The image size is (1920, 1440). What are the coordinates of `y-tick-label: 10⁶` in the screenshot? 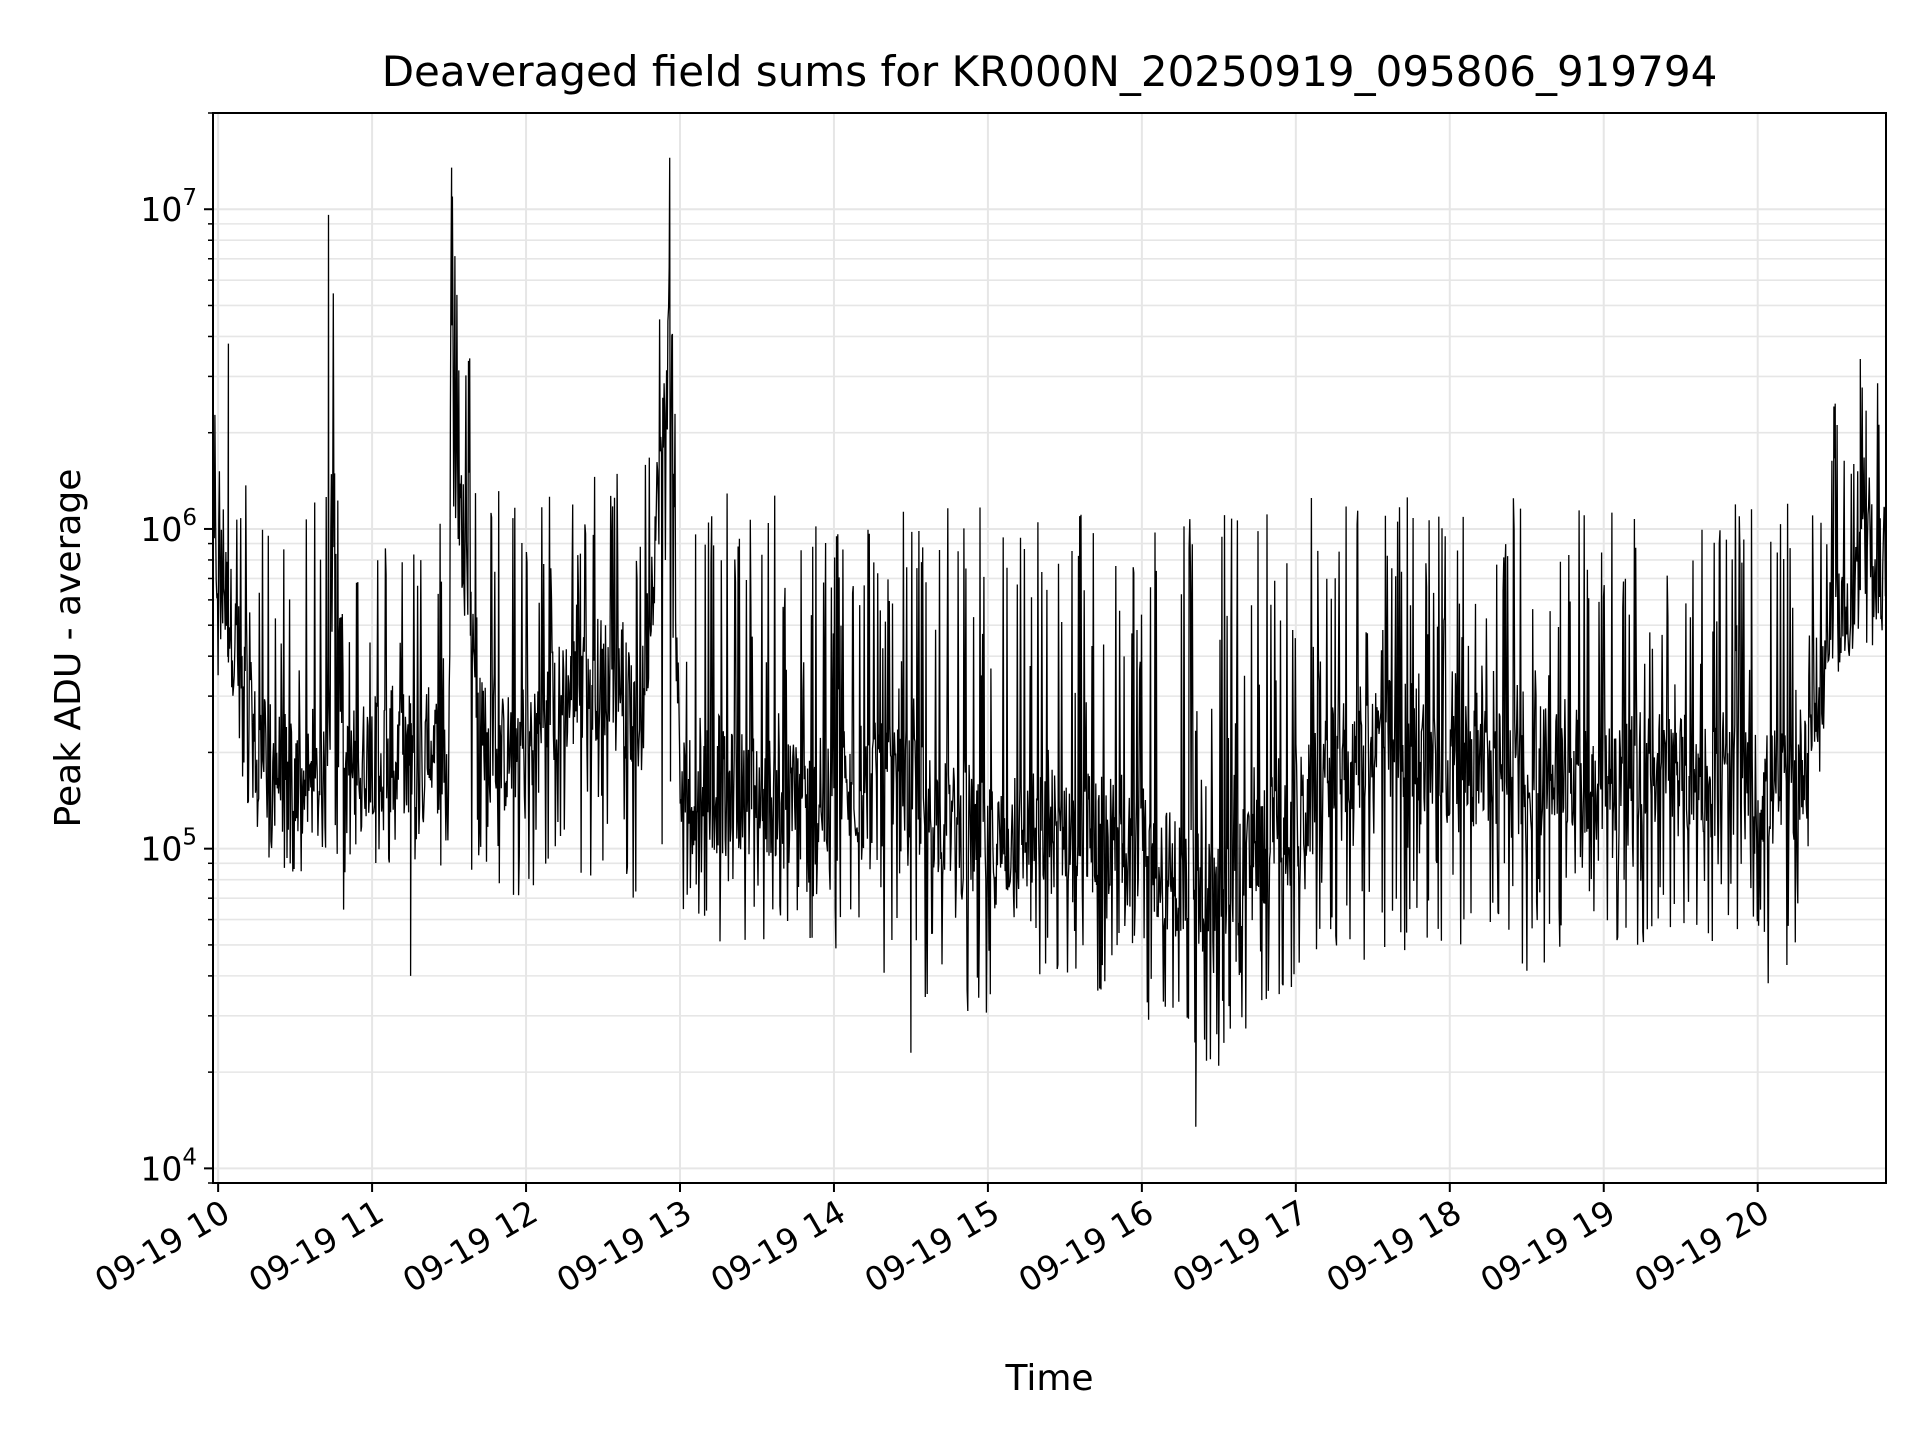 It's located at (168, 527).